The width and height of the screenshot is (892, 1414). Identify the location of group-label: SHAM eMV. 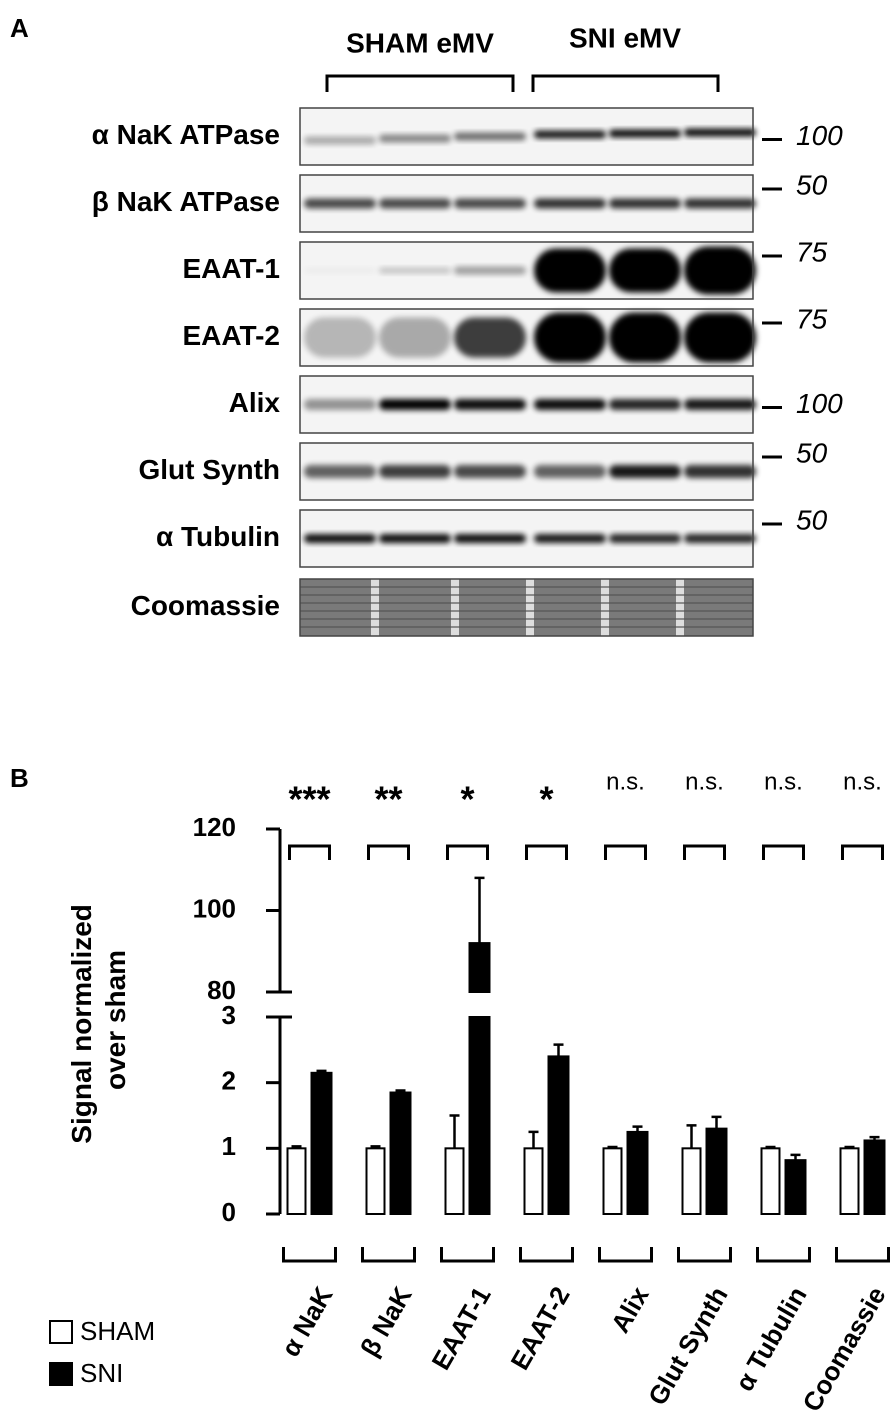
(420, 42).